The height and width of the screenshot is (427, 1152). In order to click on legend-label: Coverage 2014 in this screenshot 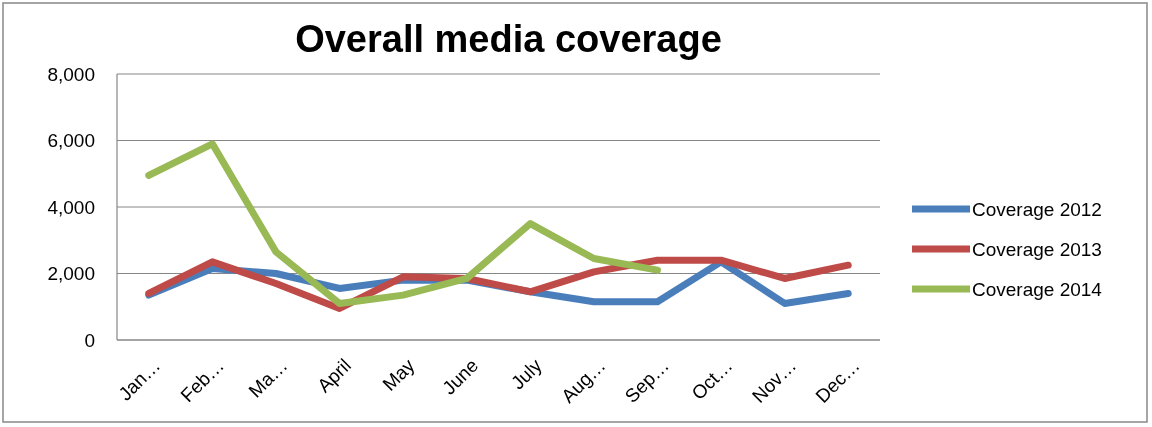, I will do `click(1037, 289)`.